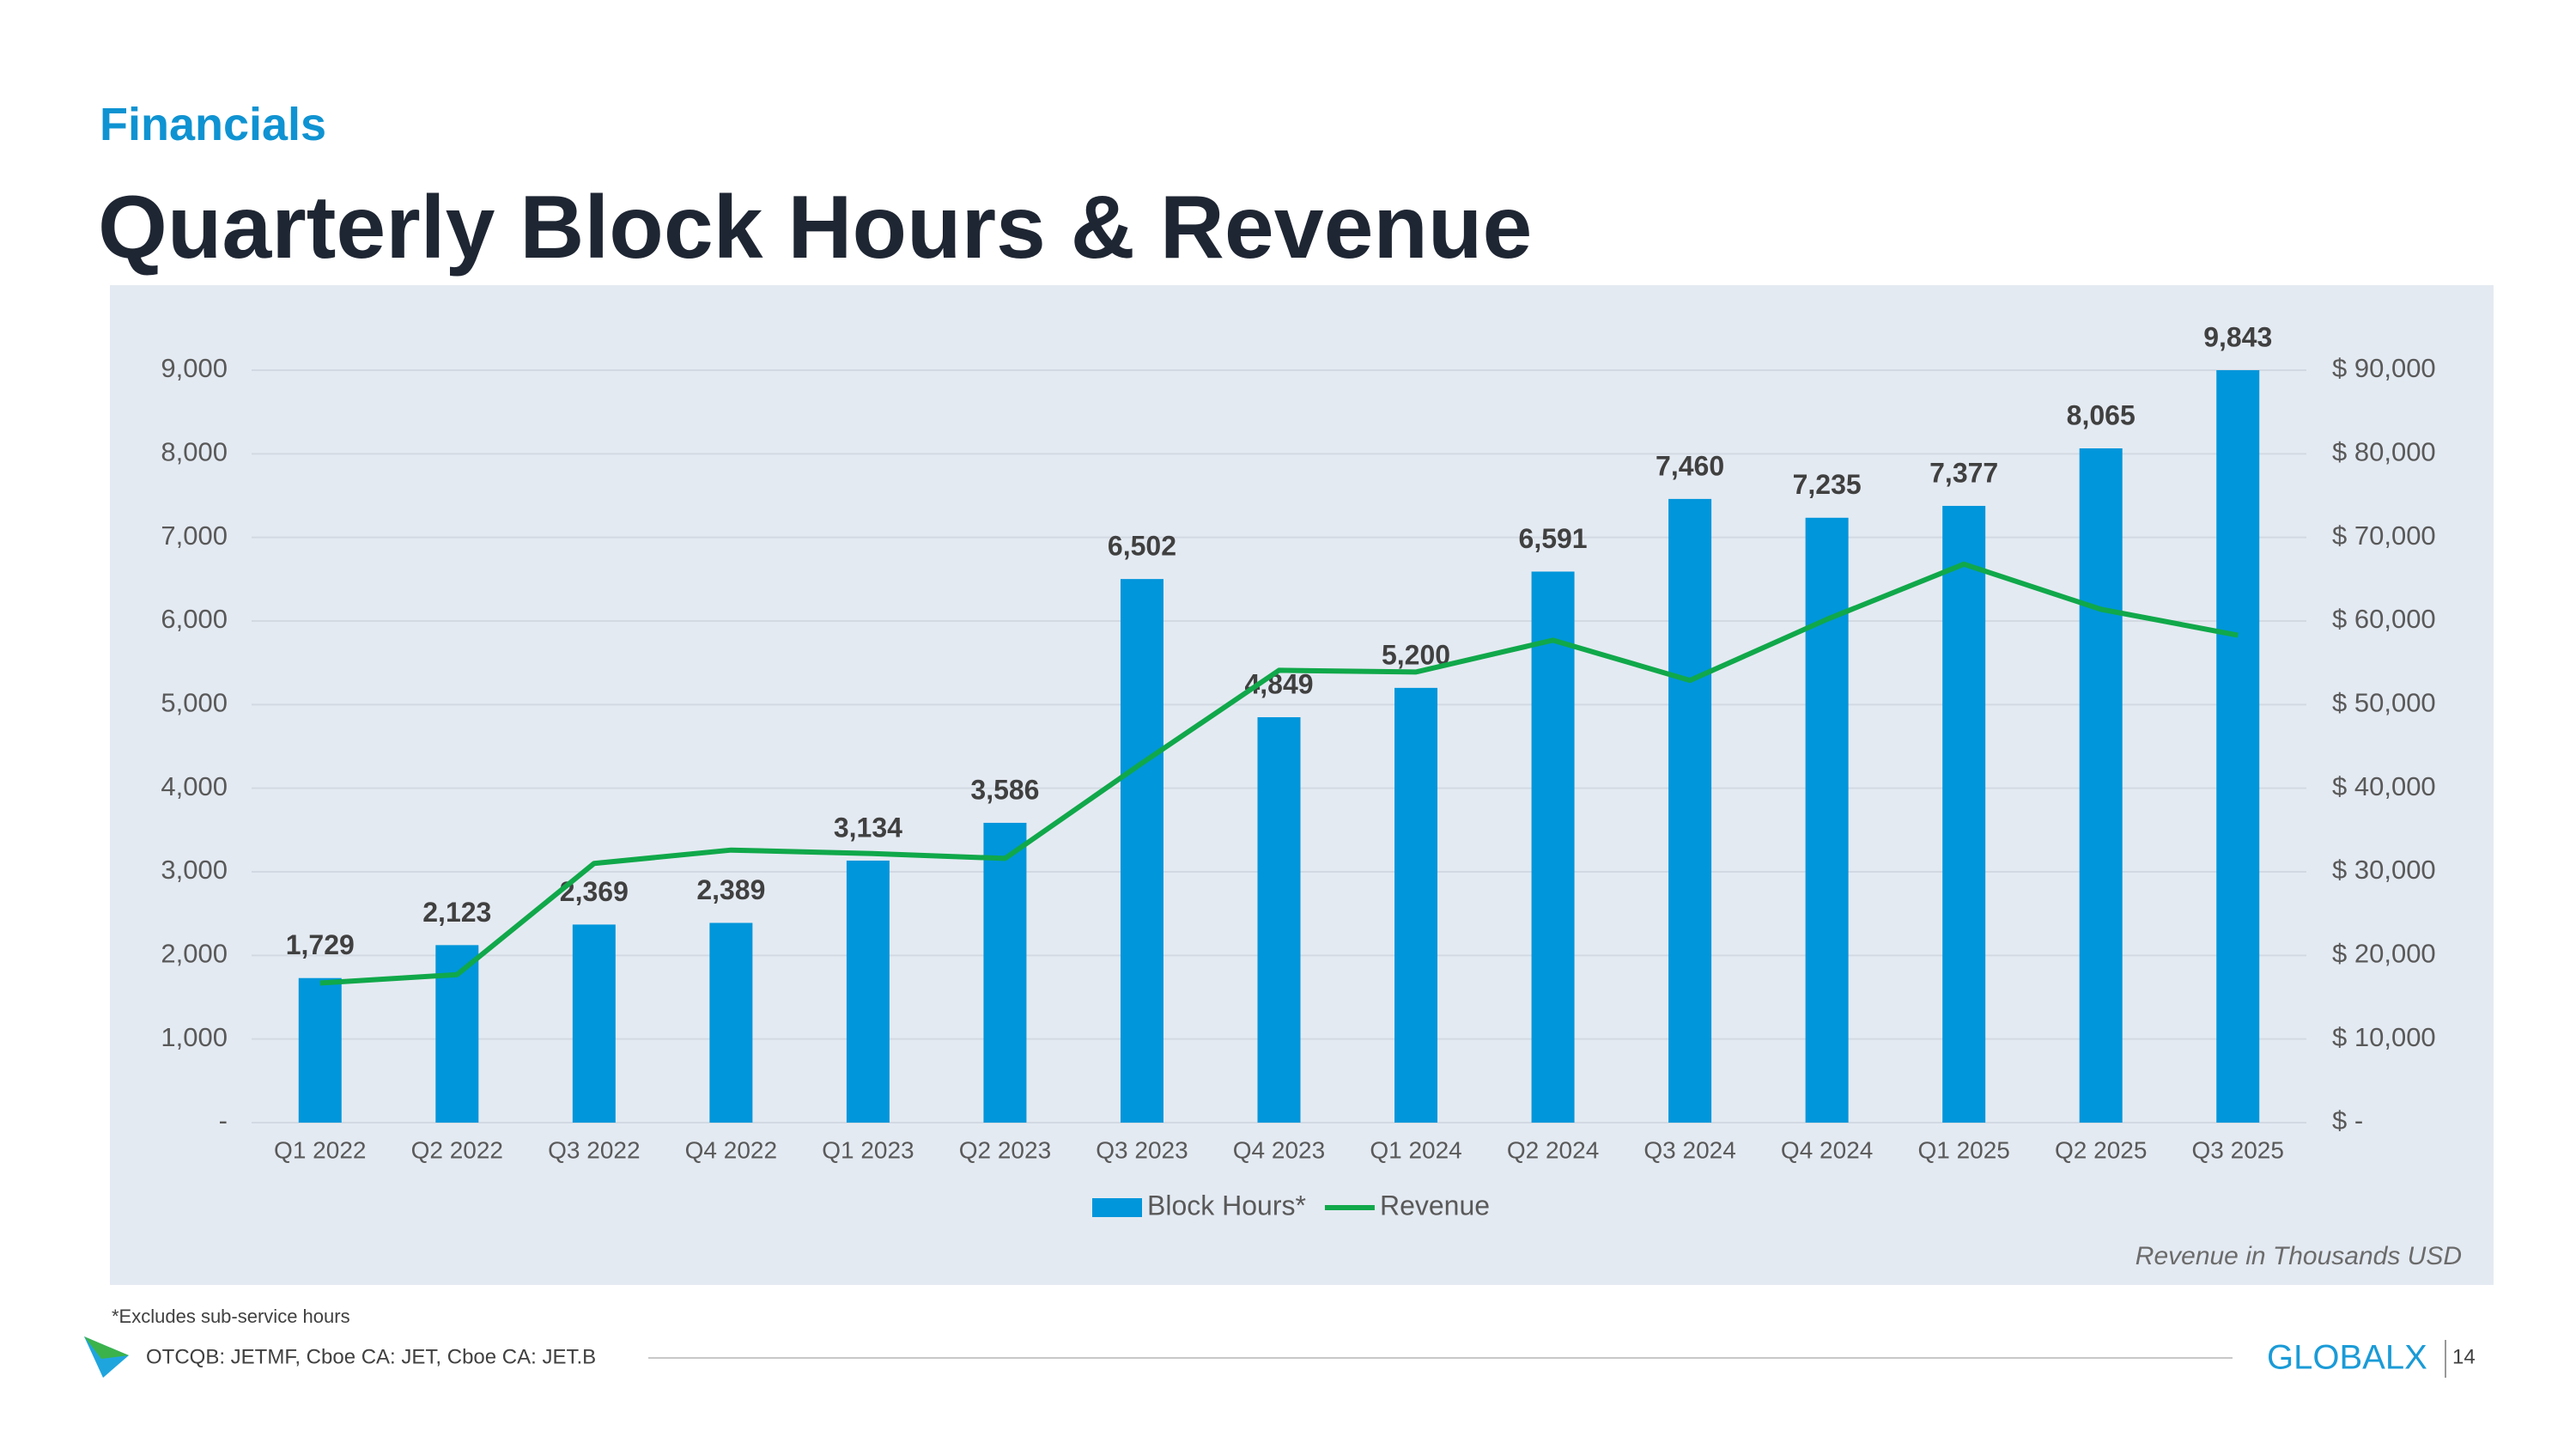 The width and height of the screenshot is (2576, 1449). Describe the element at coordinates (223, 1120) in the screenshot. I see `y-tick-label: -` at that location.